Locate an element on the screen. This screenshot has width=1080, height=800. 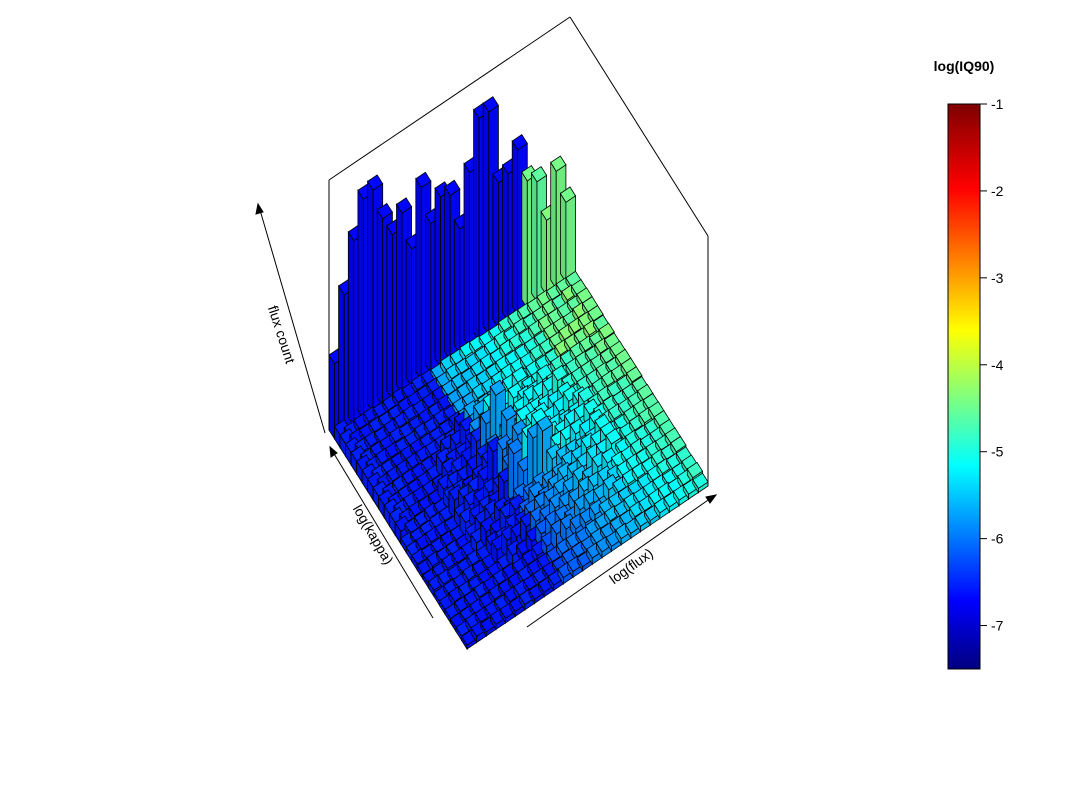
colorbar-tick-label: -1 is located at coordinates (997, 104).